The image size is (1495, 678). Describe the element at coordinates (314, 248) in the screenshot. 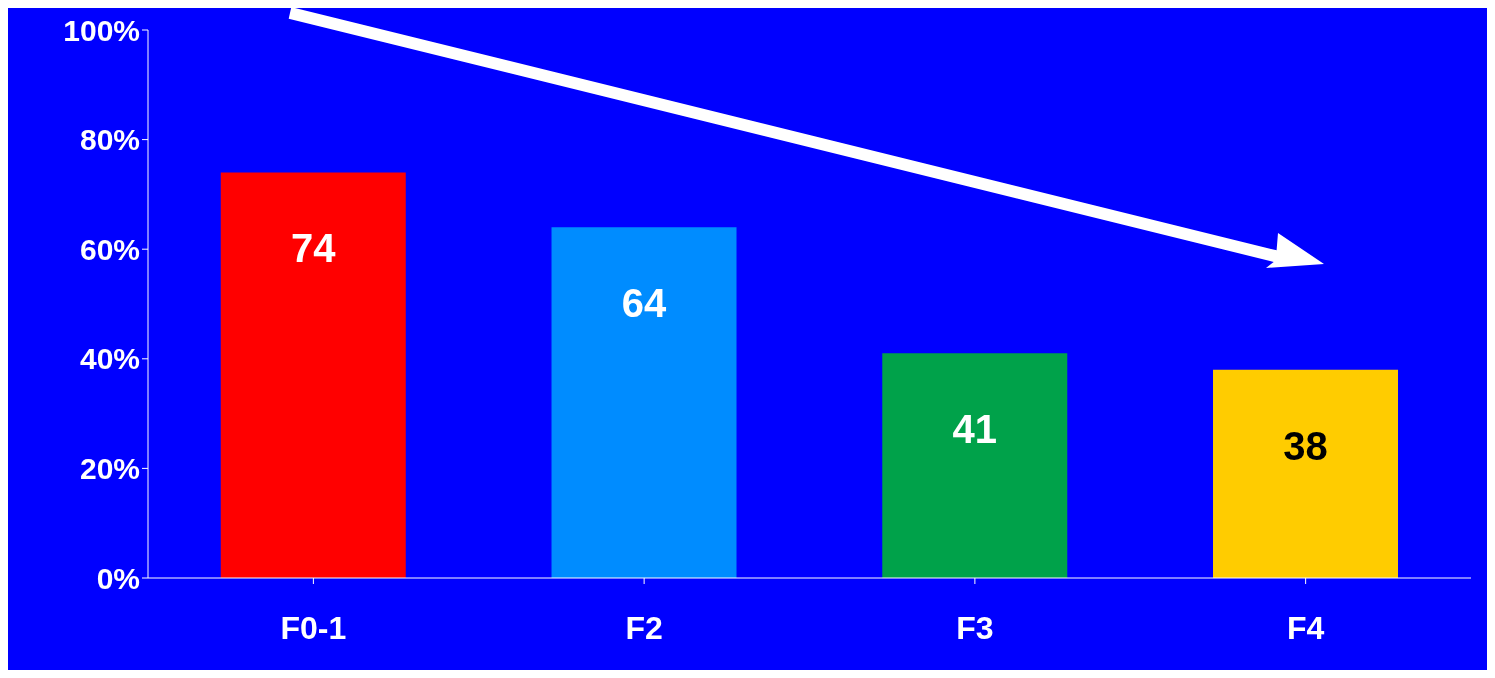

I see `data-label: 74` at that location.